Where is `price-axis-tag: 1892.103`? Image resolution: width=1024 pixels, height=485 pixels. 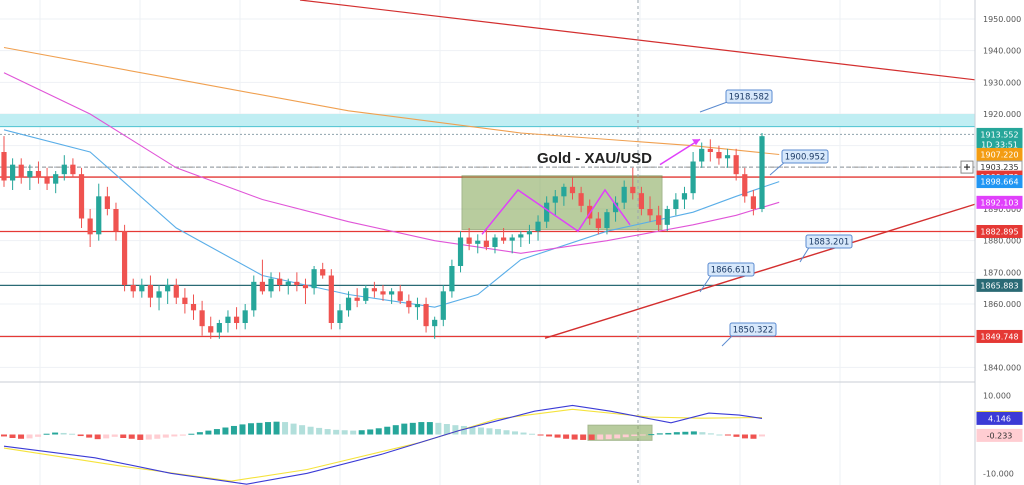
price-axis-tag: 1892.103 is located at coordinates (999, 202).